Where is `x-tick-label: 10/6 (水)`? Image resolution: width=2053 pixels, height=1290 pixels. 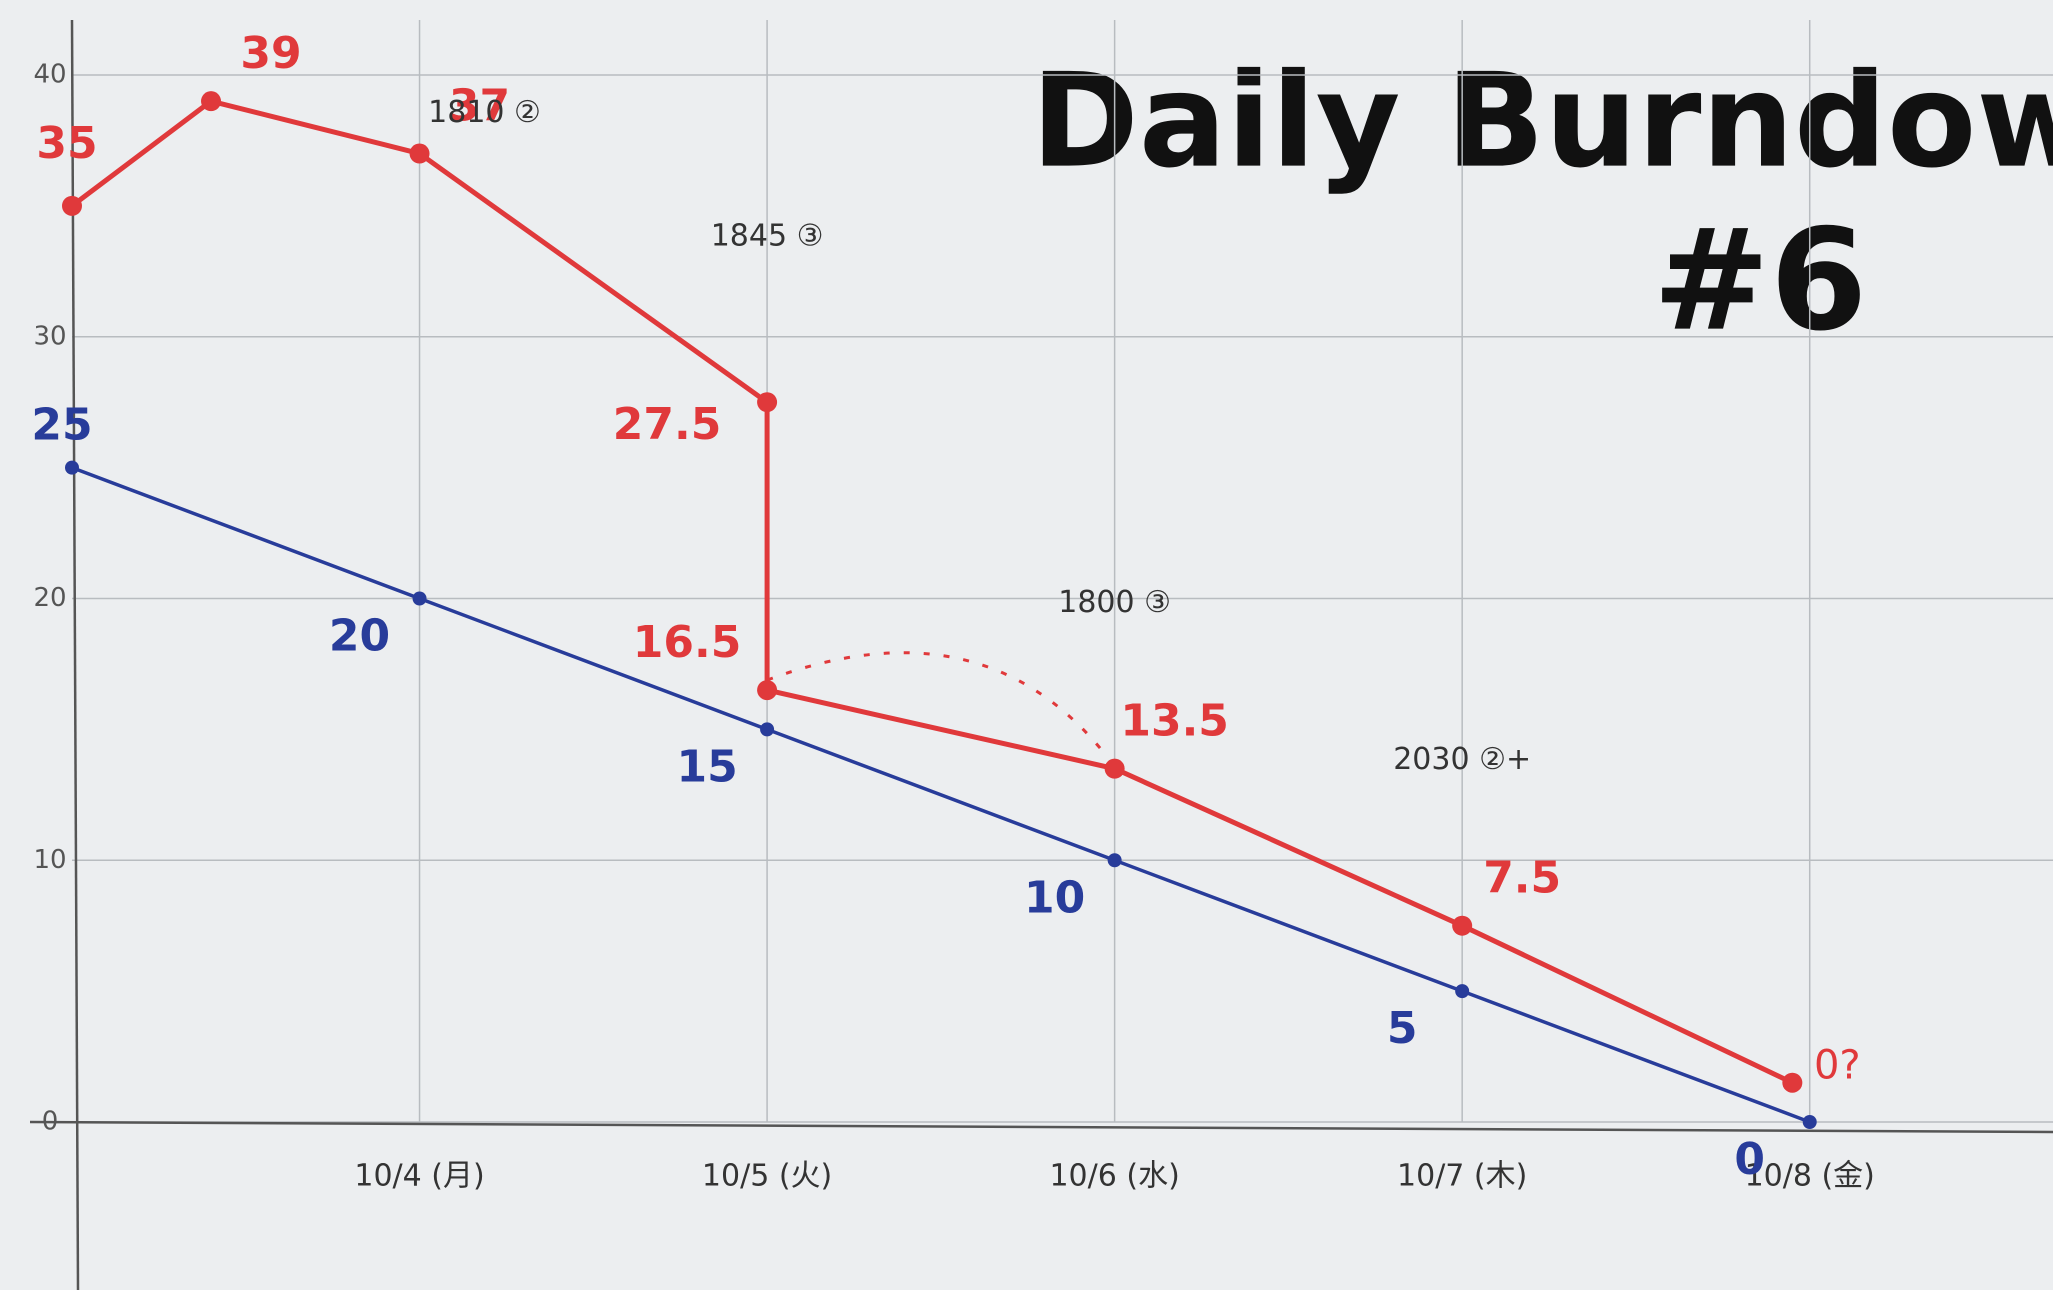
x-tick-label: 10/6 (水) is located at coordinates (1114, 1176).